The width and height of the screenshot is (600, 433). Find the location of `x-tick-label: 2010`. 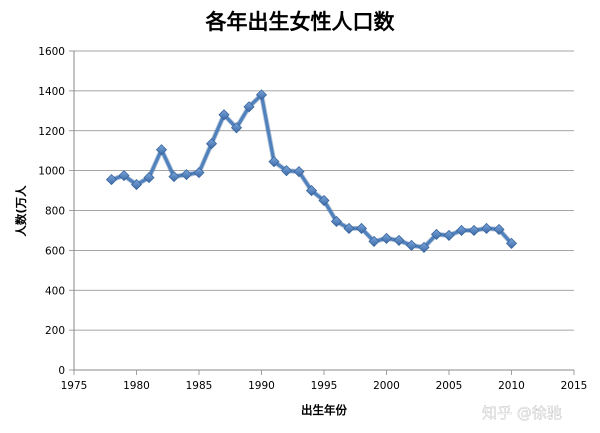

x-tick-label: 2010 is located at coordinates (511, 386).